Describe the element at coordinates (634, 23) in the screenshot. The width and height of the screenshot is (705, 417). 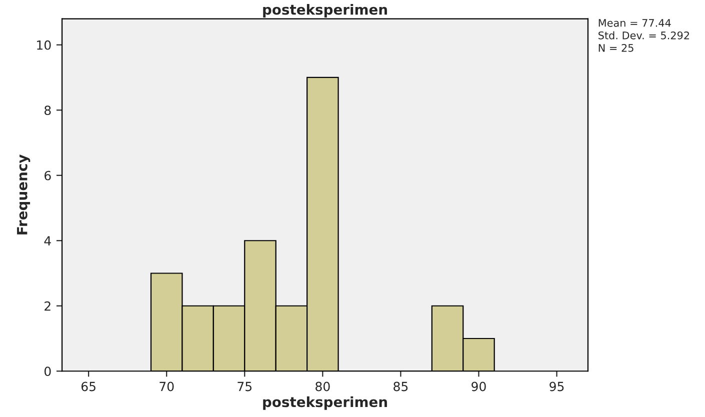
I see `text: Mean = 77.44` at that location.